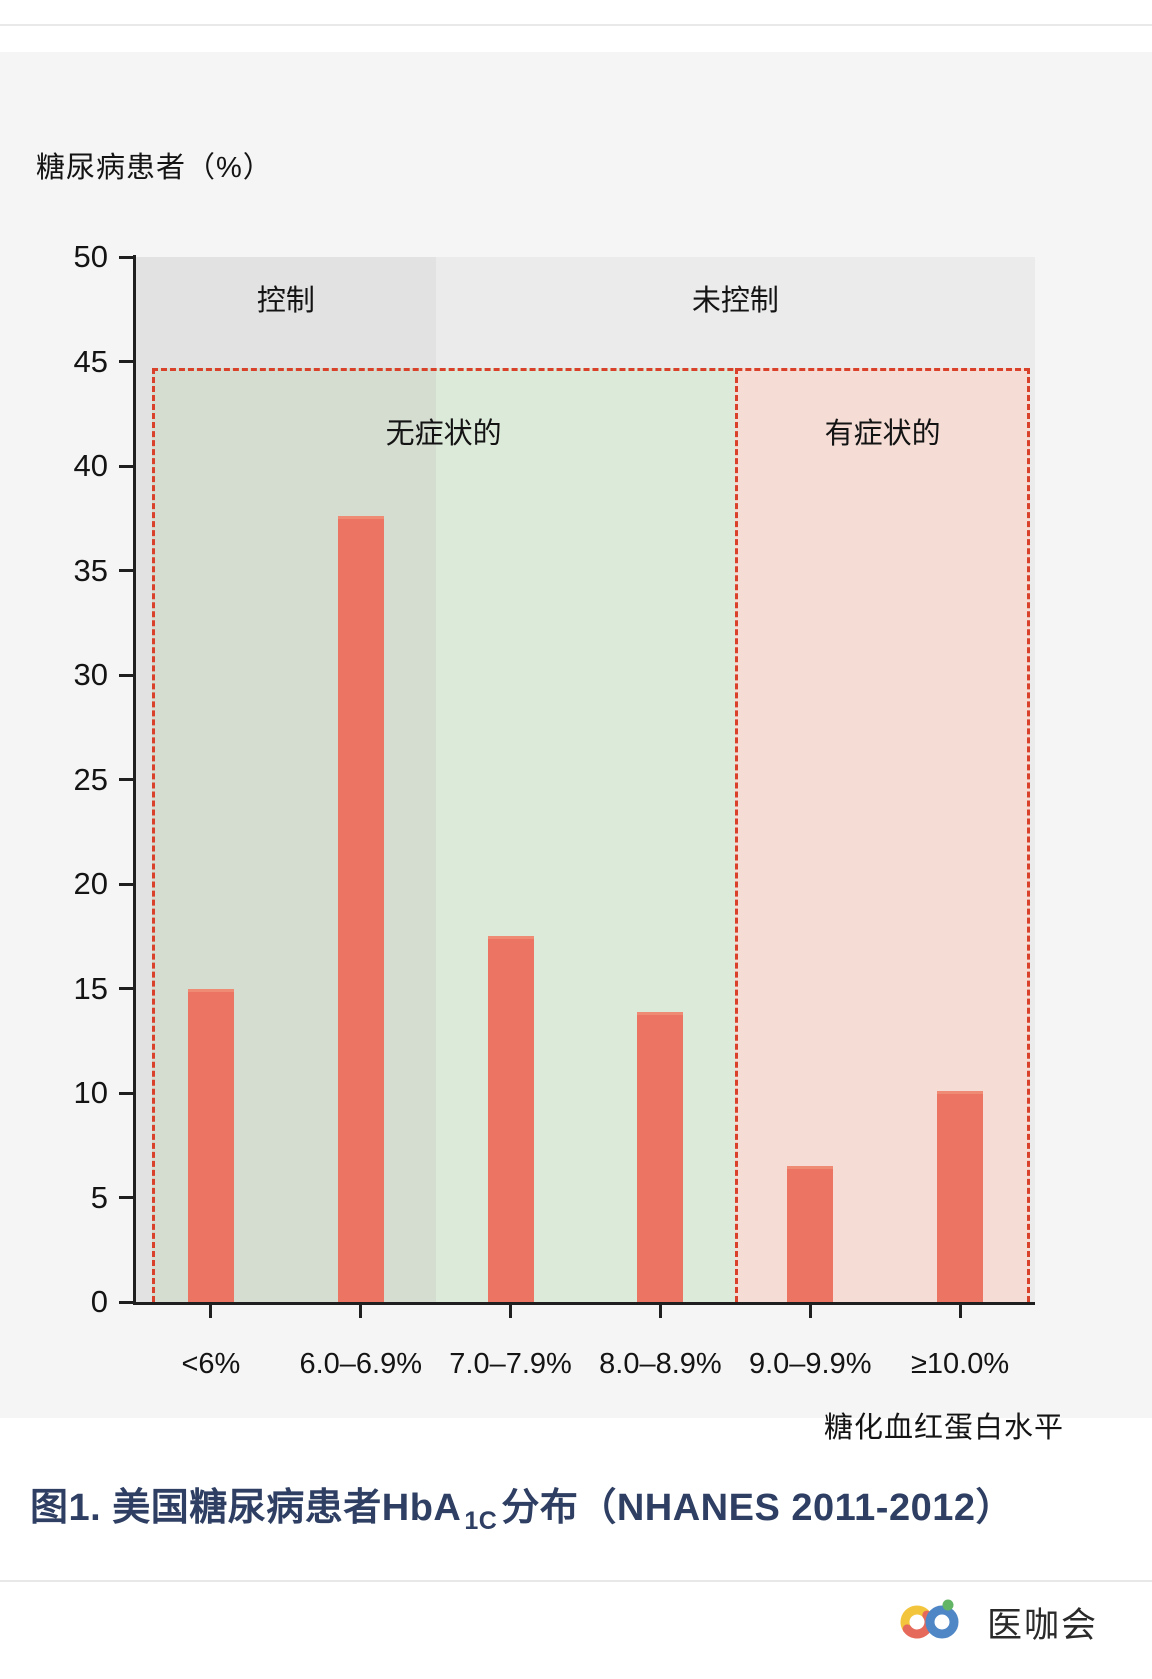 Image resolution: width=1152 pixels, height=1679 pixels. I want to click on caption-prefix: 图1. 美国糖尿病患者HbA, so click(246, 1508).